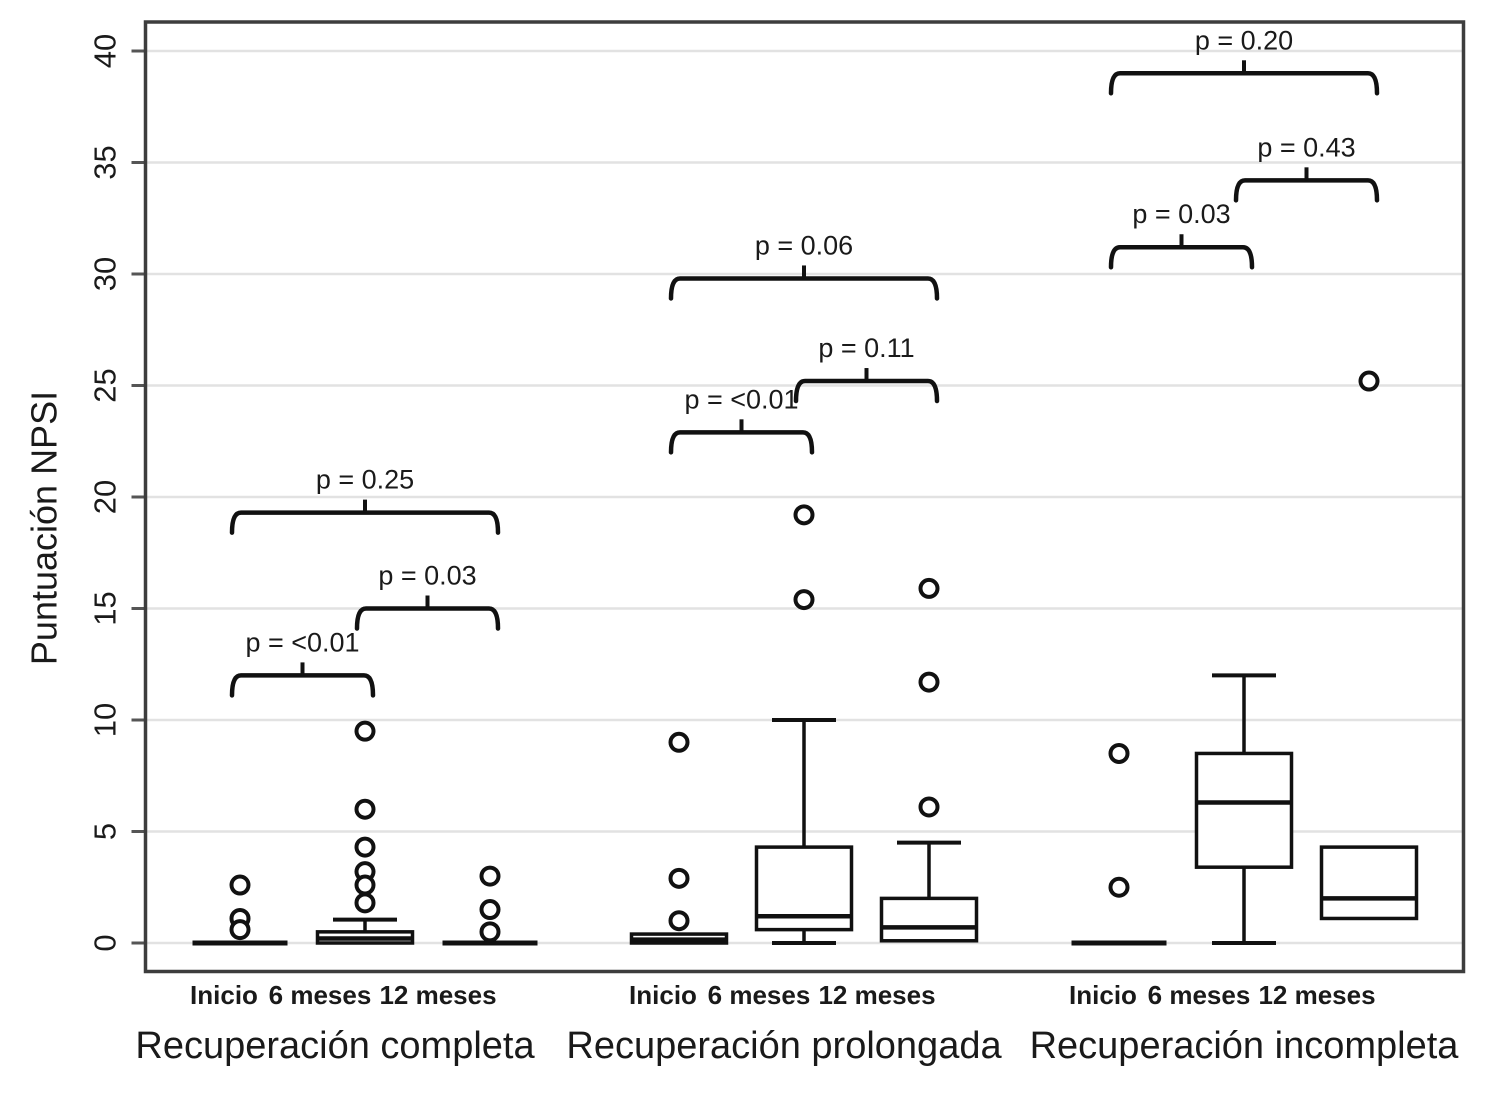  Describe the element at coordinates (105, 51) in the screenshot. I see `y-tick-label: 40` at that location.